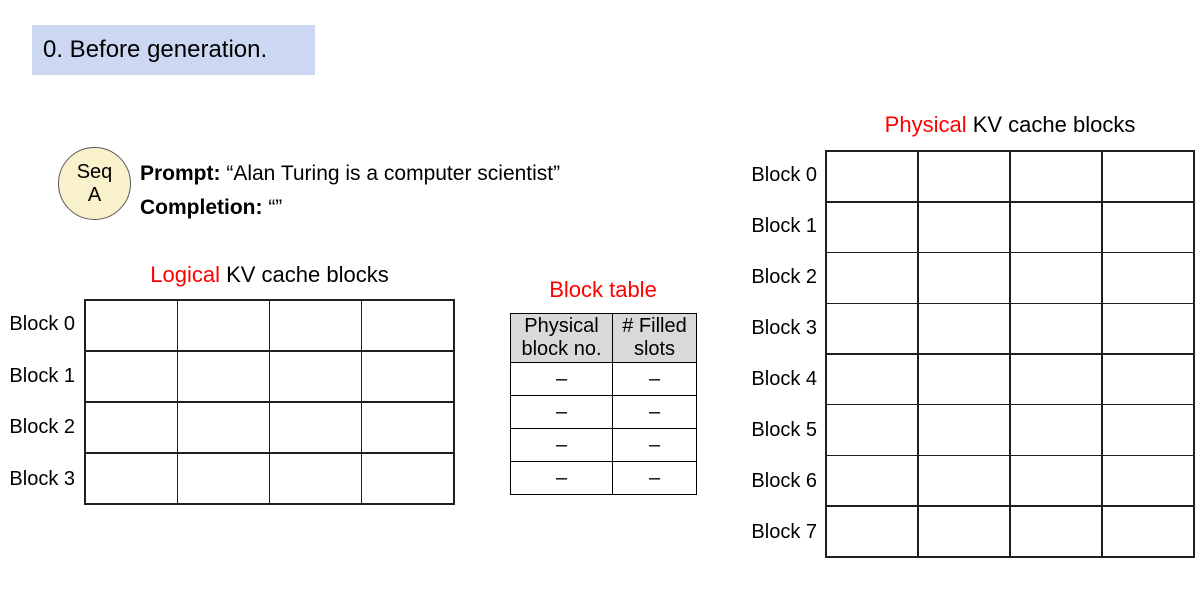  Describe the element at coordinates (654, 338) in the screenshot. I see `block-table-header-filled: # Filled slots` at that location.